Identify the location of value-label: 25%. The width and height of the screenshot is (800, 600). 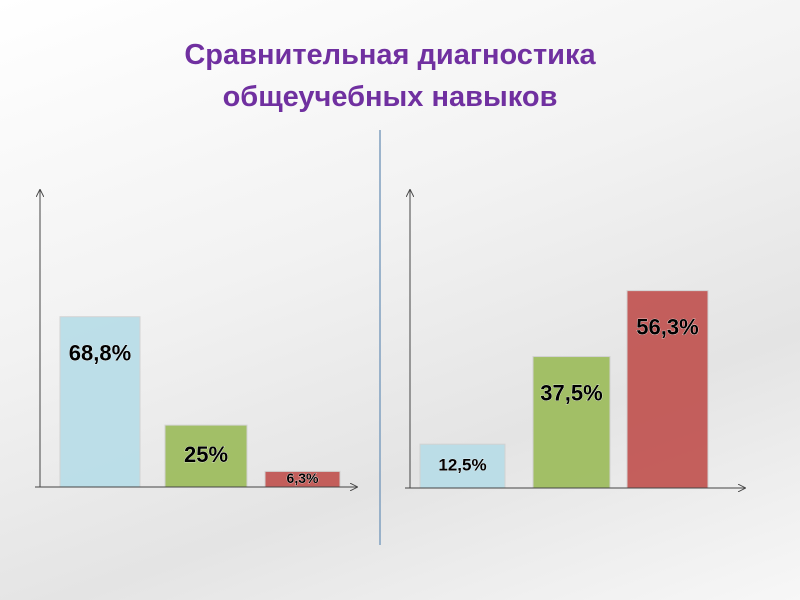
(206, 454).